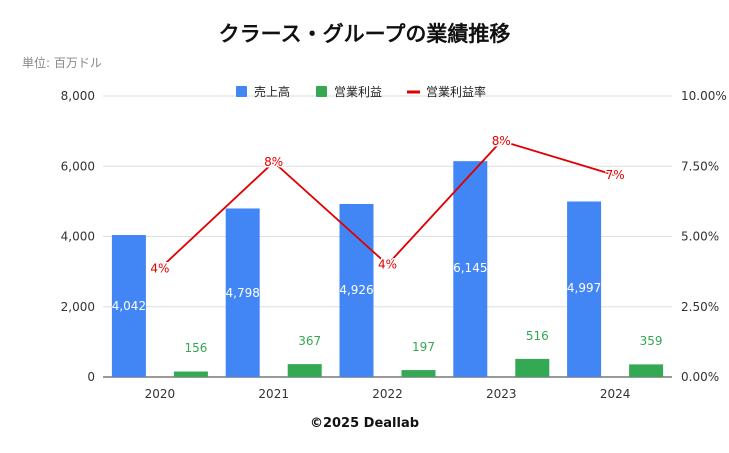 The width and height of the screenshot is (729, 453). I want to click on sales-data-label: 6,145, so click(470, 268).